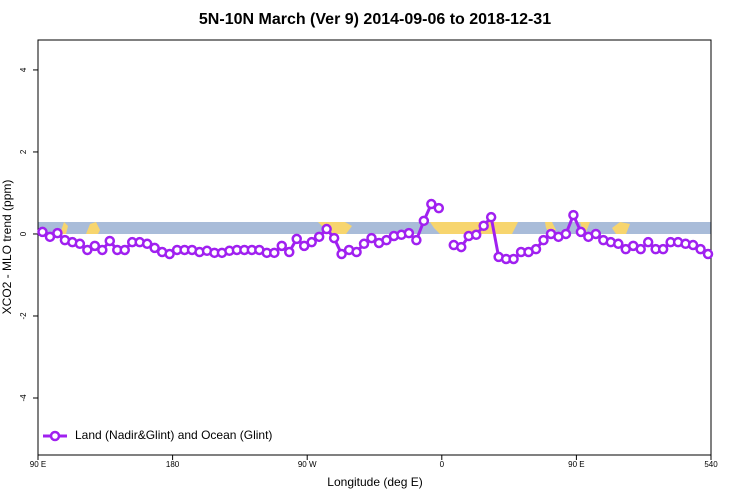 The image size is (750, 500). I want to click on y-tick-label: 0, so click(23, 233).